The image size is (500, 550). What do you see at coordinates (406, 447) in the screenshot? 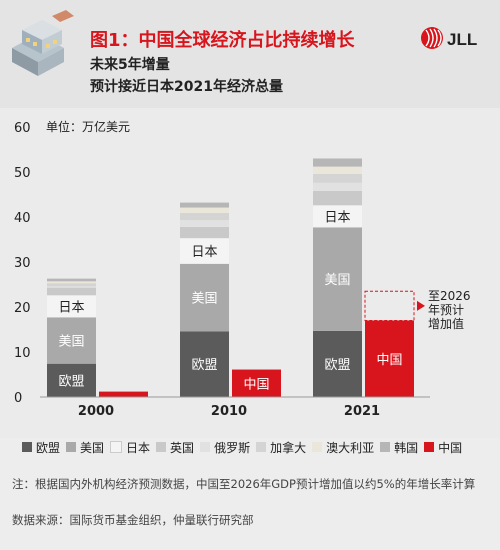
I see `legend-label-korea: 韩国` at bounding box center [406, 447].